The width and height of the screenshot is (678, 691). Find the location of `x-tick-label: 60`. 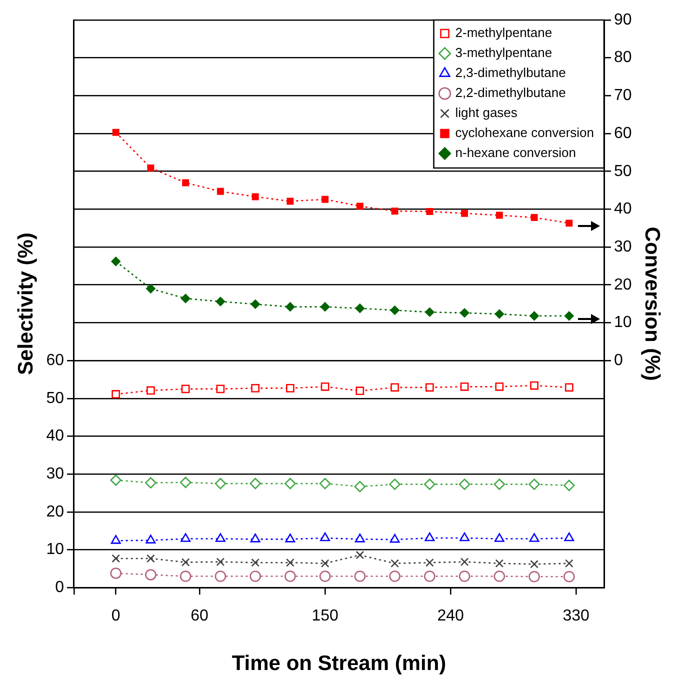

x-tick-label: 60 is located at coordinates (199, 616).